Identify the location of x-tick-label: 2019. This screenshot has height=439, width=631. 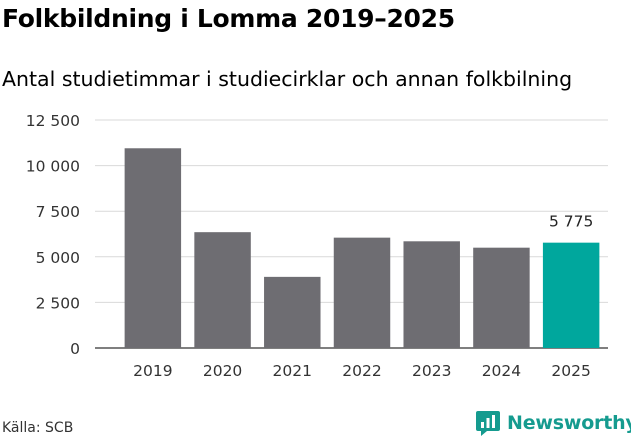
(152, 371).